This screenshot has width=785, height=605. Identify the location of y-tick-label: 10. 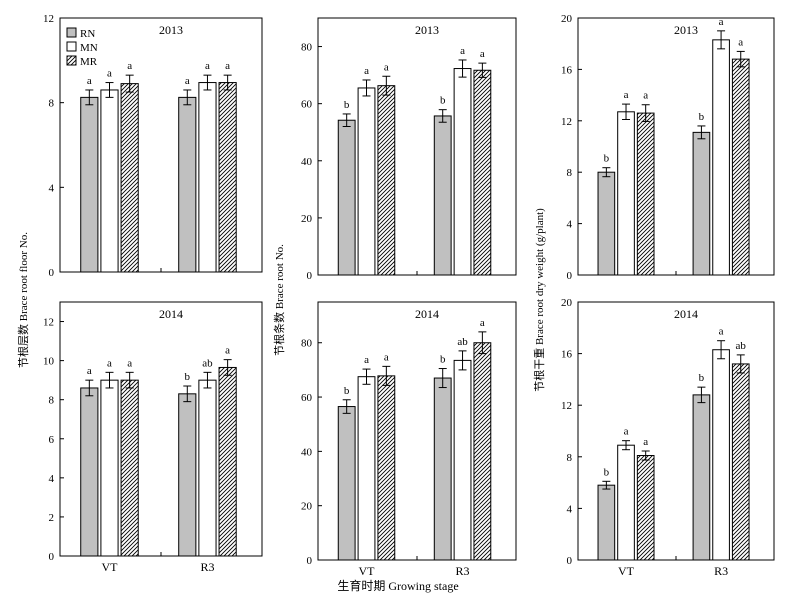
(49, 362).